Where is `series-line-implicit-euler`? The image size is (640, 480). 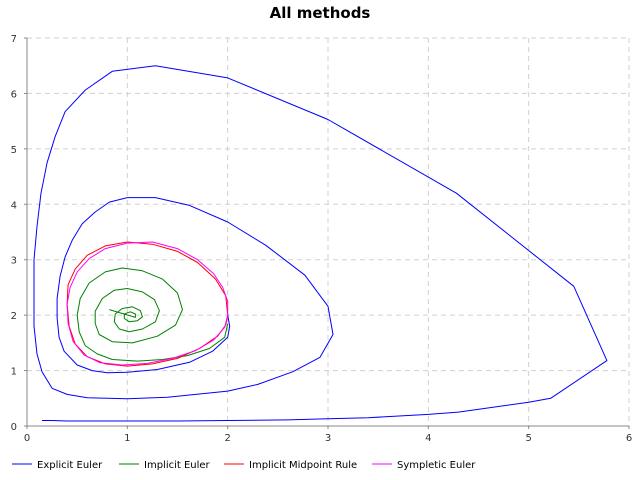
series-line-implicit-euler is located at coordinates (152, 314).